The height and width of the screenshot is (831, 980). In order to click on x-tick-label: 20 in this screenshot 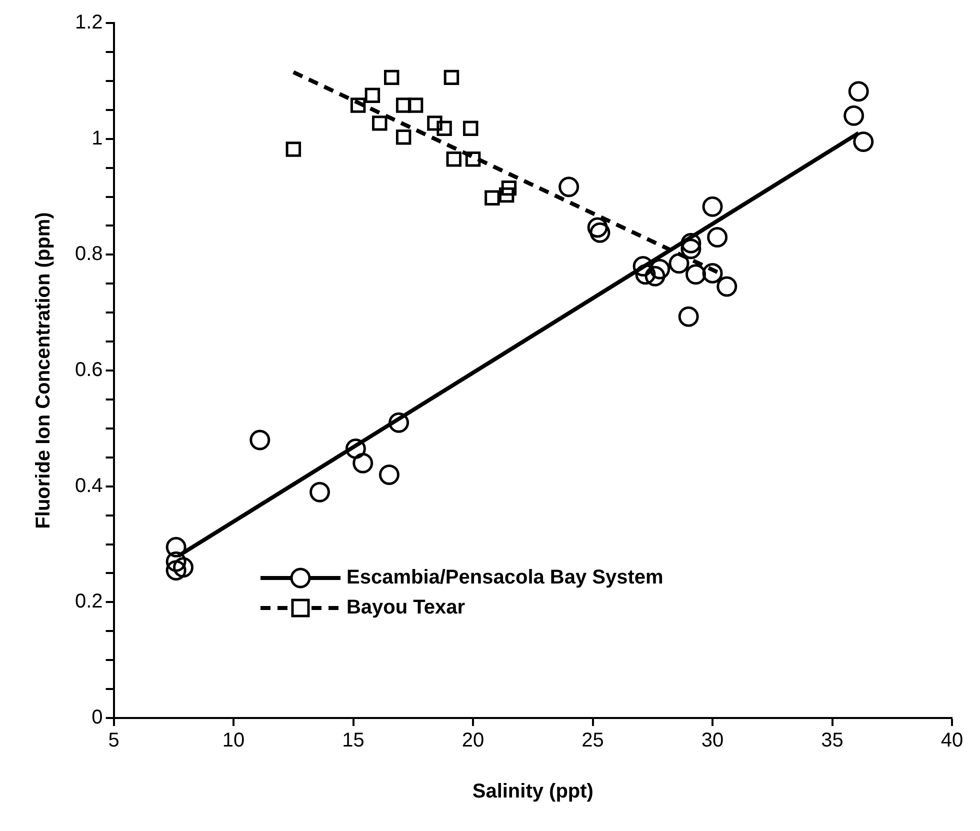, I will do `click(473, 741)`.